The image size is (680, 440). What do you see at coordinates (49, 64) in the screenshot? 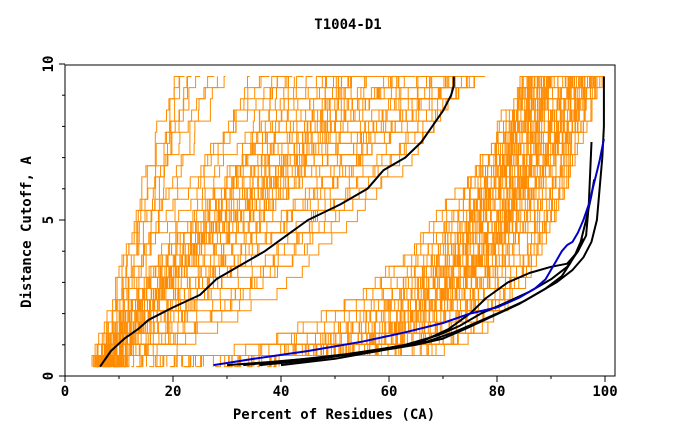
I see `y-tick-label: 10` at bounding box center [49, 64].